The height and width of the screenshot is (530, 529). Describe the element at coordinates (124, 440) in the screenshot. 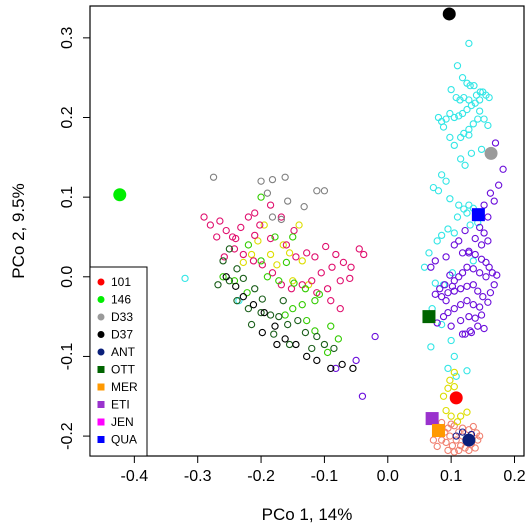

I see `legend-label: QUA` at that location.